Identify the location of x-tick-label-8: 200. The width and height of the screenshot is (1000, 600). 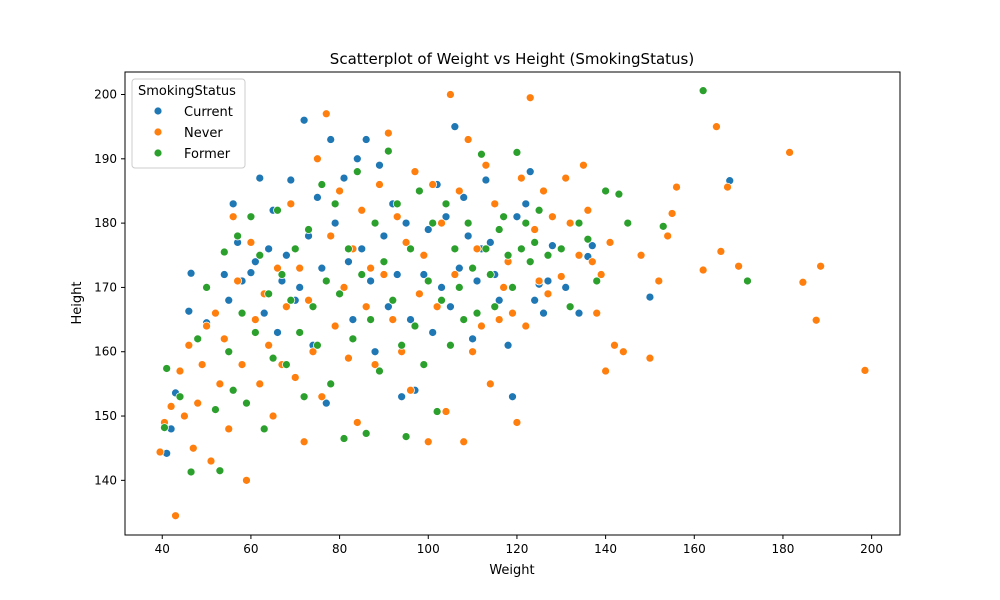
(871, 549).